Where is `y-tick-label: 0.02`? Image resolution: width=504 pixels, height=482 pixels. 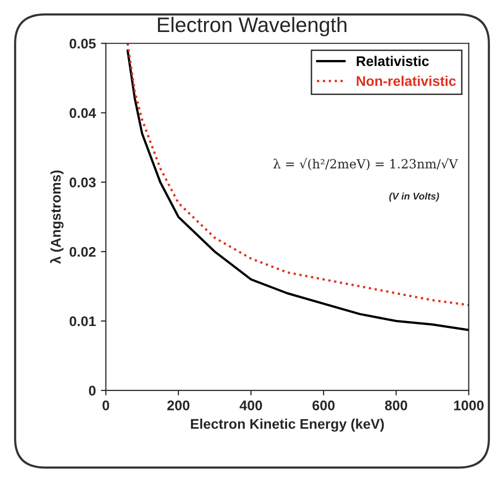 y-tick-label: 0.02 is located at coordinates (83, 251).